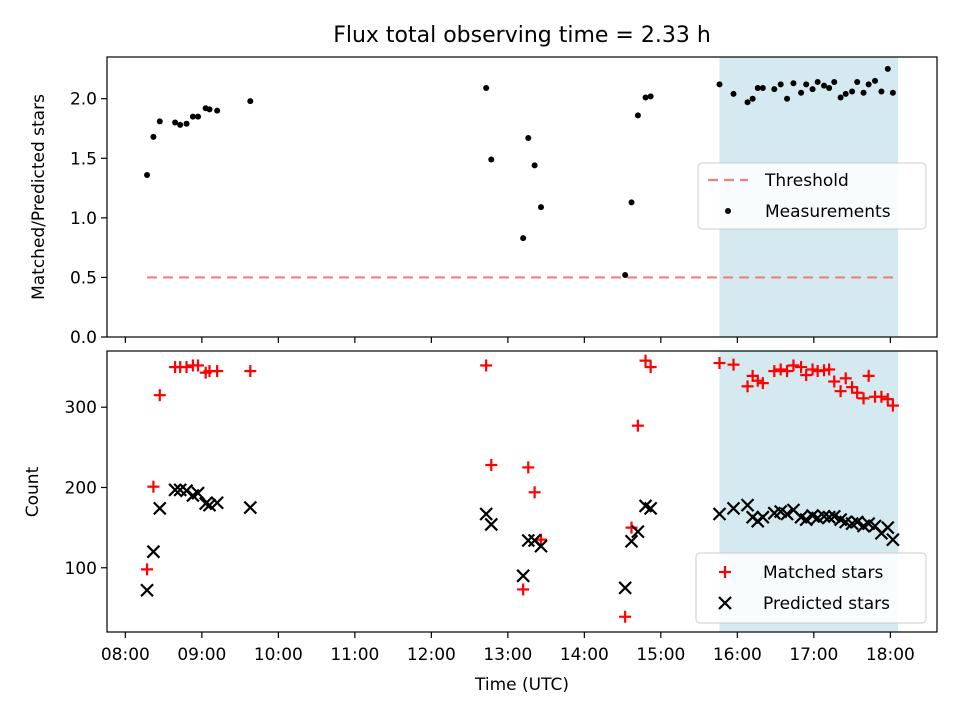 The width and height of the screenshot is (960, 720). Describe the element at coordinates (83, 278) in the screenshot. I see `y-tick-label: 0.5` at that location.